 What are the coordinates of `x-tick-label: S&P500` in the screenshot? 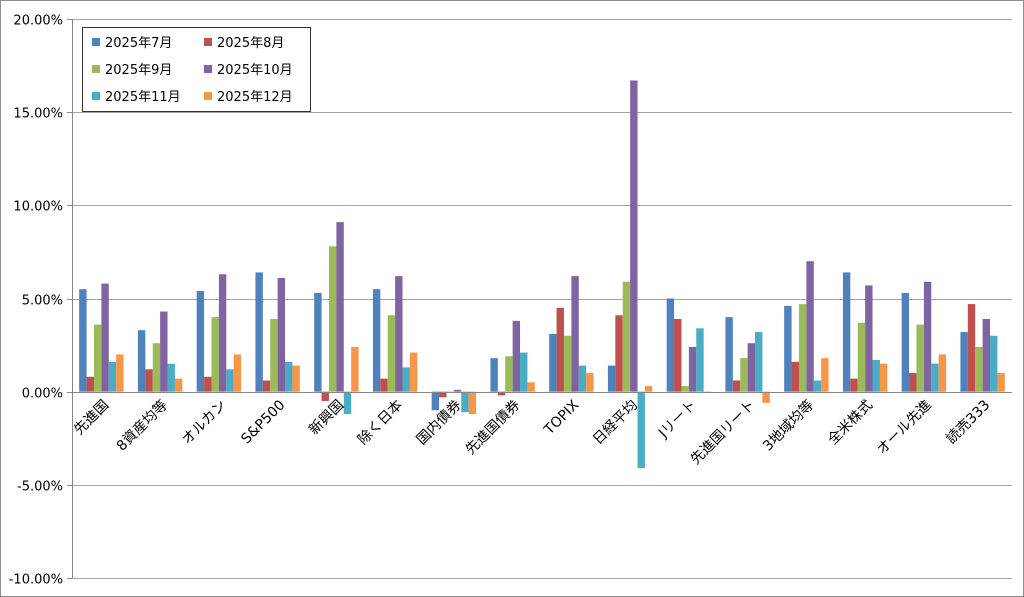 It's located at (263, 422).